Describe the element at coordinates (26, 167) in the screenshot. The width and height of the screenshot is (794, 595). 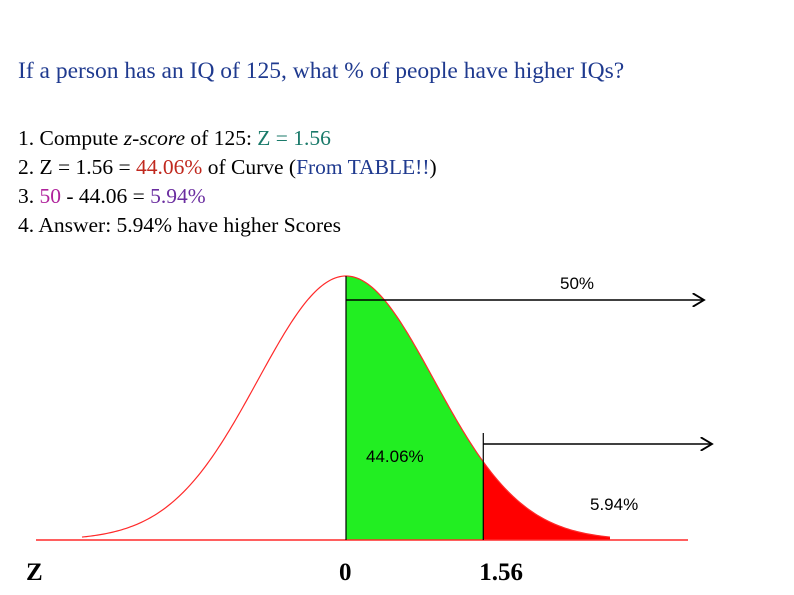
I see `step-2-num: 2.` at that location.